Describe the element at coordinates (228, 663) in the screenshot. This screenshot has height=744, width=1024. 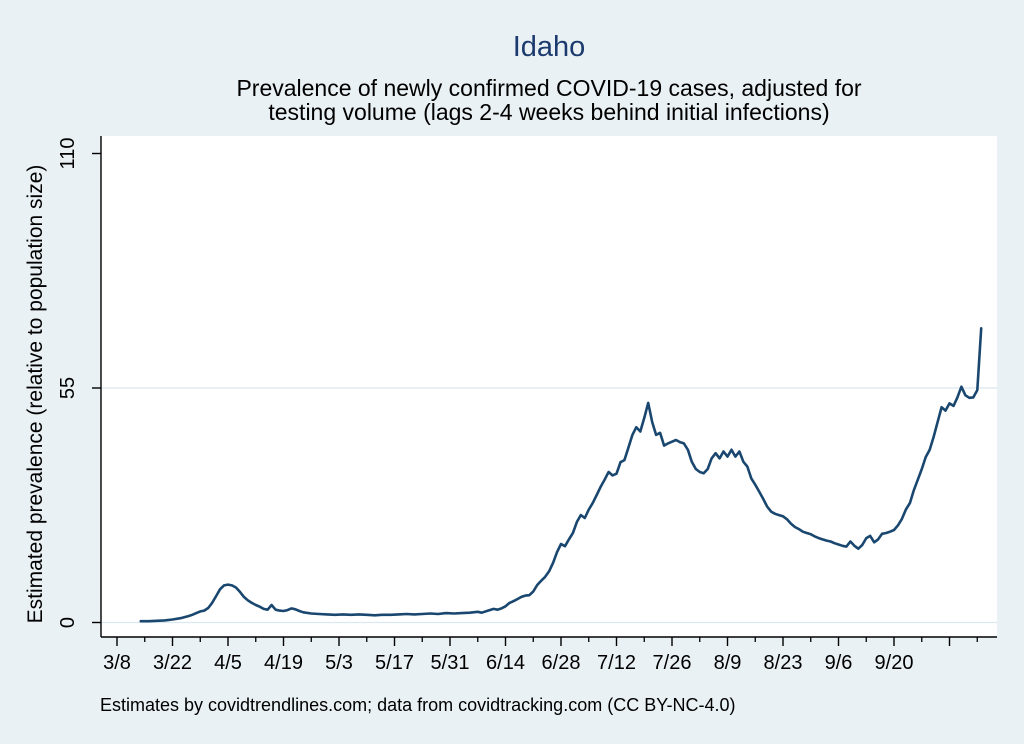
I see `x-tick-label: 4/5` at that location.